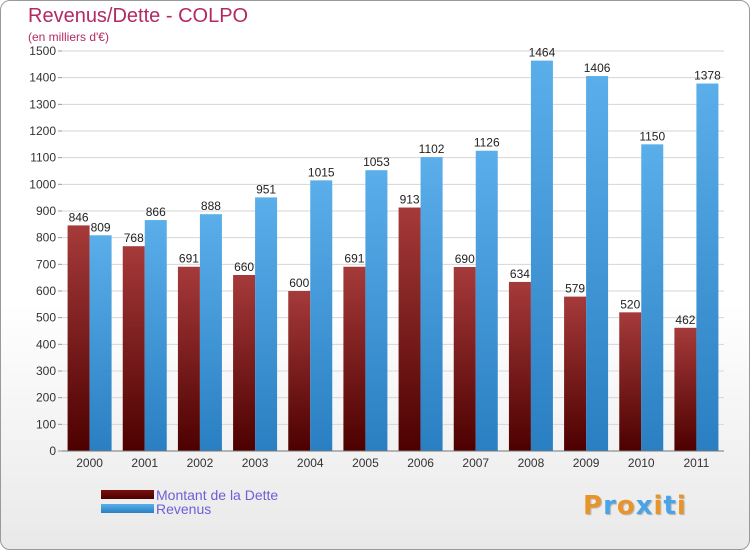 The width and height of the screenshot is (750, 550). What do you see at coordinates (42, 51) in the screenshot?
I see `y-tick-label: 1500` at bounding box center [42, 51].